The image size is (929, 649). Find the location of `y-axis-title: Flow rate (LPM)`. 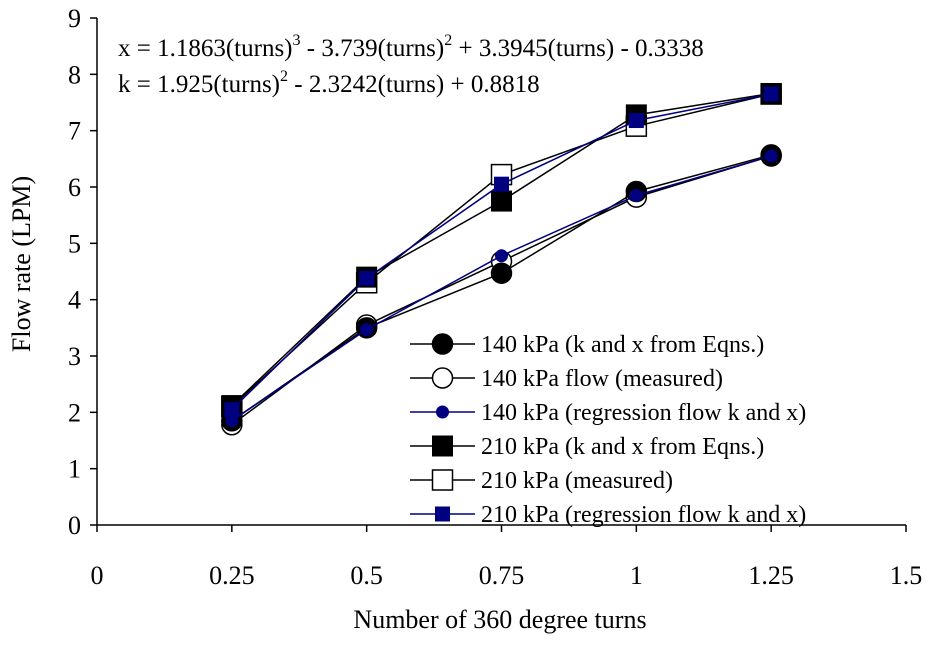

y-axis-title: Flow rate (LPM) is located at coordinates (21, 264).